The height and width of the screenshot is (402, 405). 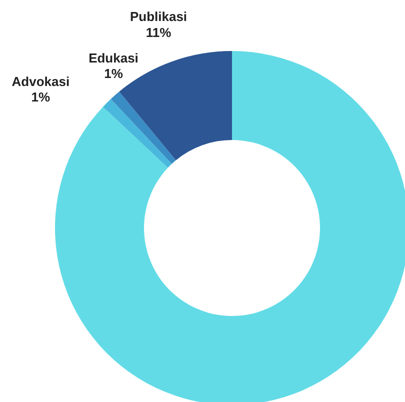 I want to click on slice-label: Advokasi, so click(x=41, y=82).